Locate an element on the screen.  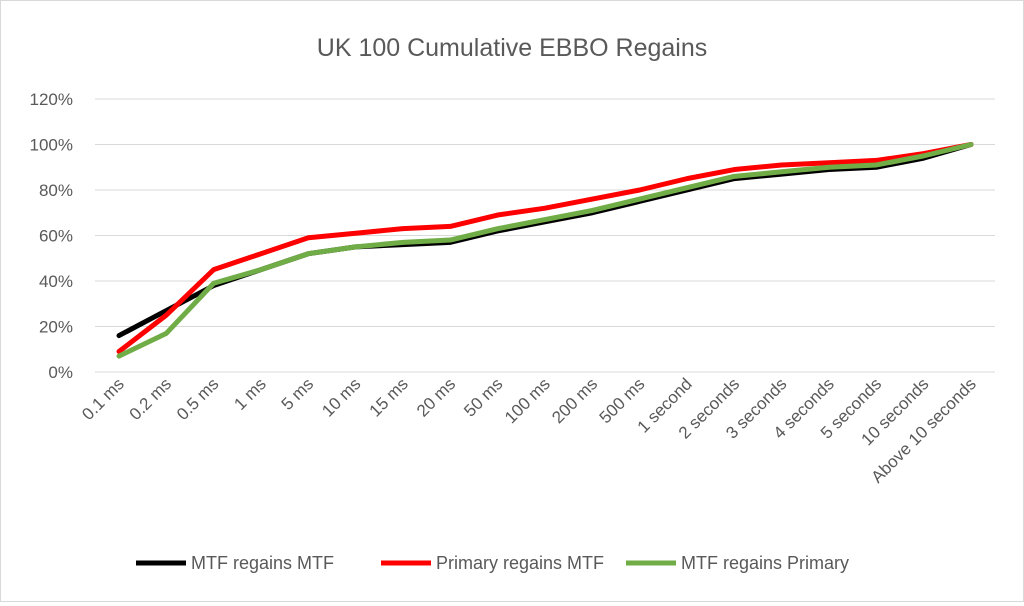
y-tick-label: 0% is located at coordinates (60, 372).